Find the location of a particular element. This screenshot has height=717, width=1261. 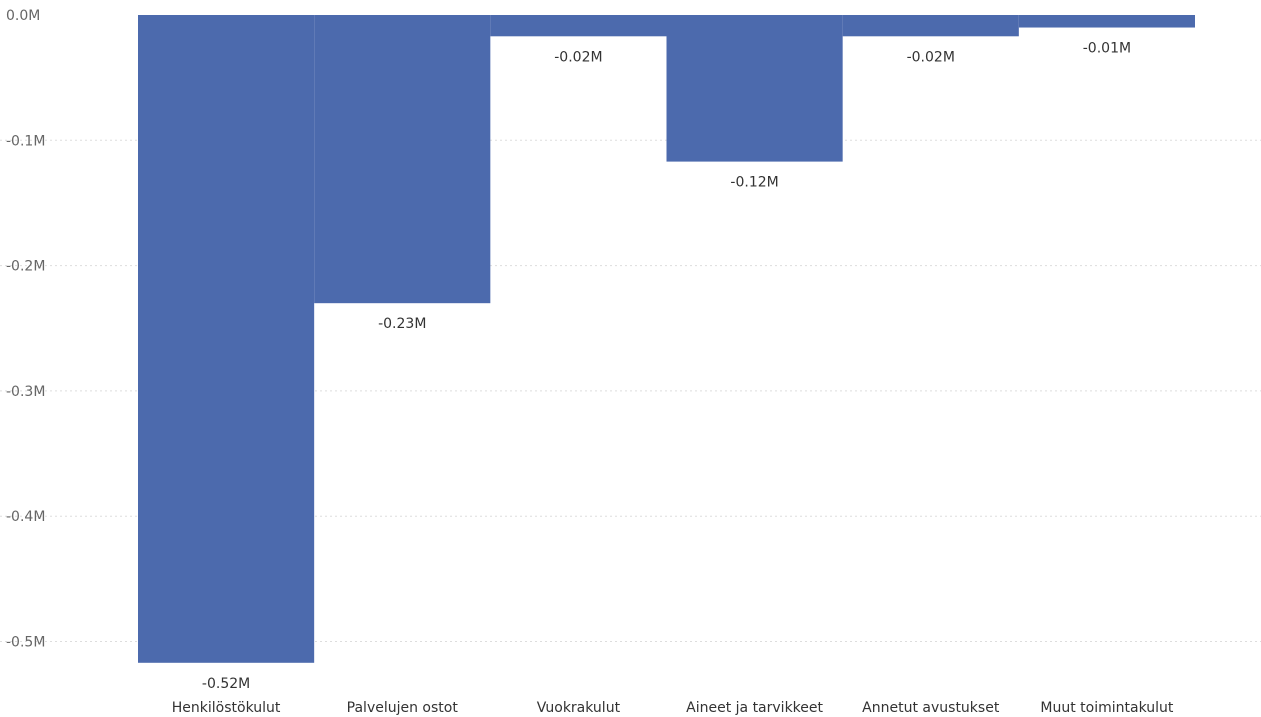

category-label: Vuokrakulut is located at coordinates (579, 708).